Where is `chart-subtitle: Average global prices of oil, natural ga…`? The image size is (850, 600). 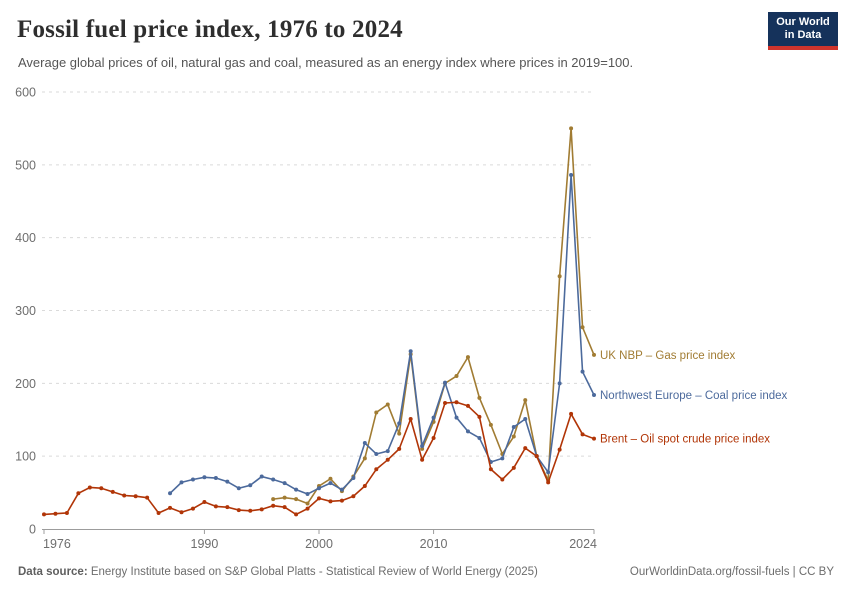 chart-subtitle: Average global prices of oil, natural ga… is located at coordinates (326, 62).